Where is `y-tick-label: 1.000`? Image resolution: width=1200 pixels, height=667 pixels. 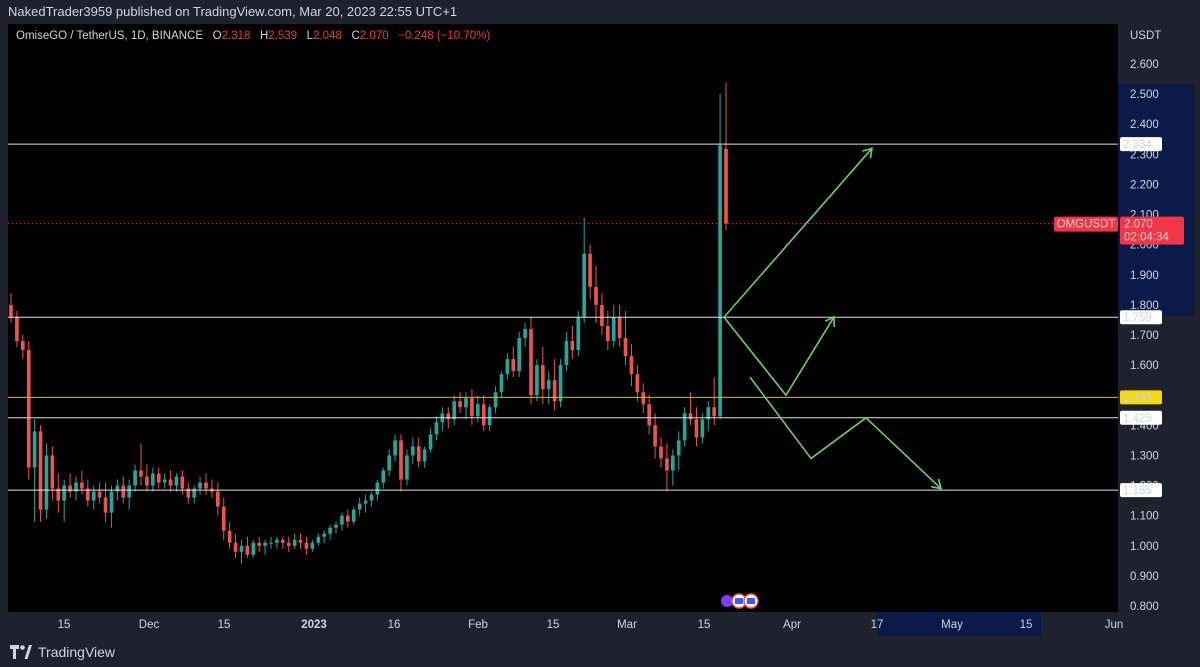 y-tick-label: 1.000 is located at coordinates (1144, 547).